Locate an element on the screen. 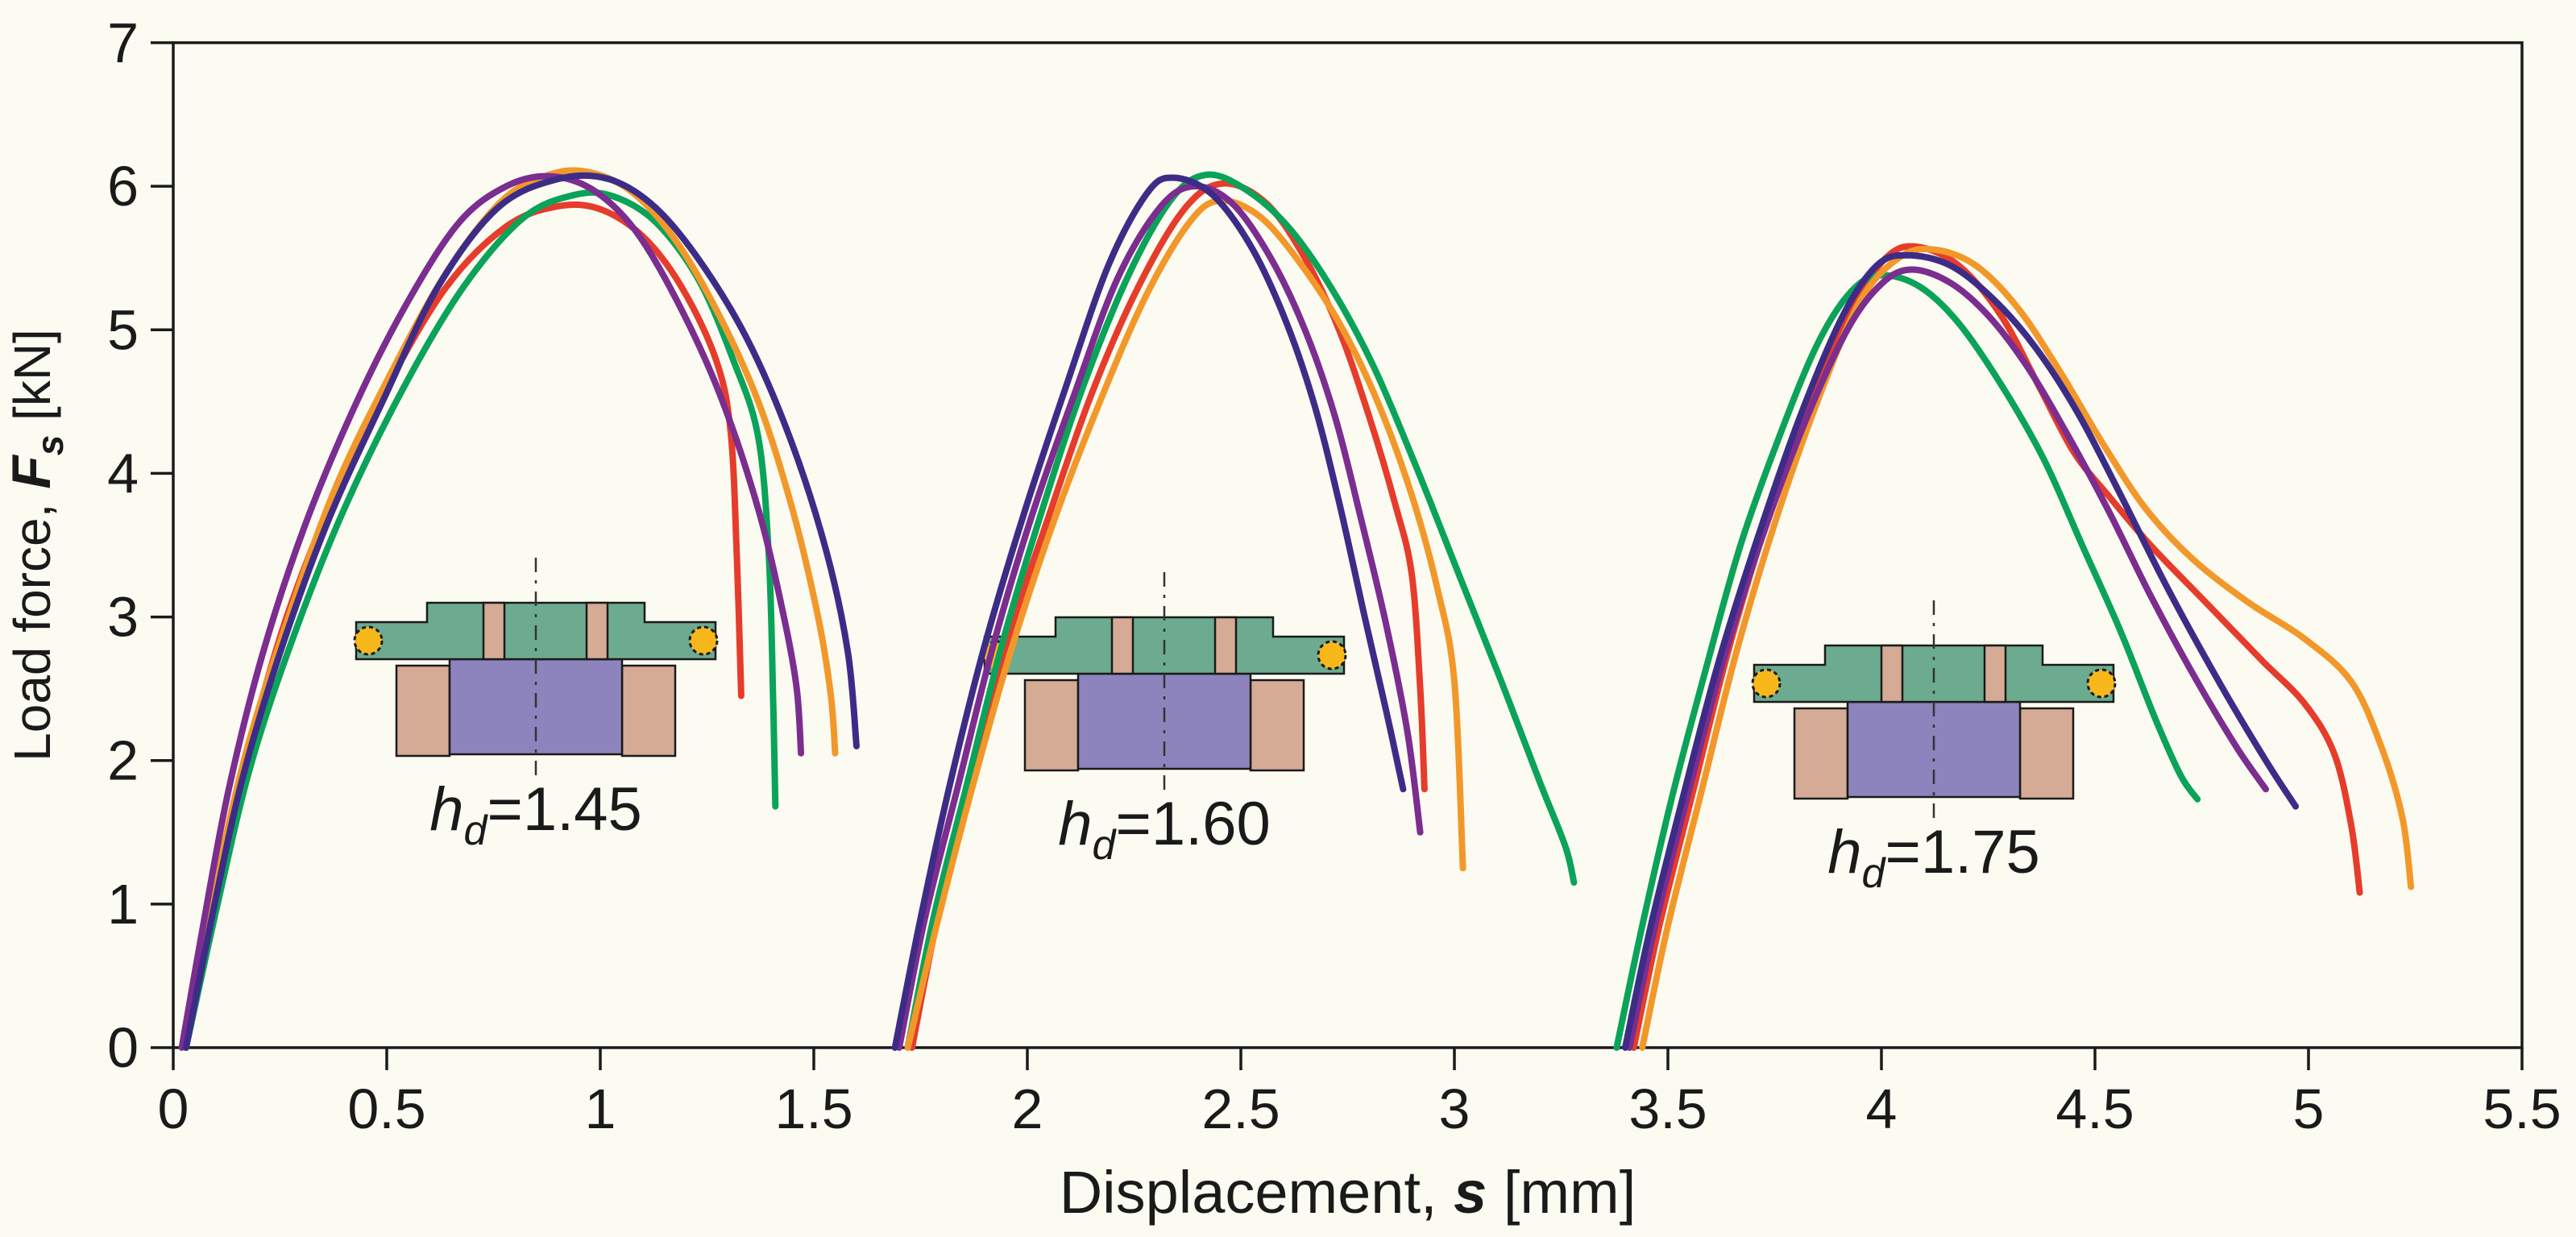  inset-label: hd=1.75 is located at coordinates (1934, 858).